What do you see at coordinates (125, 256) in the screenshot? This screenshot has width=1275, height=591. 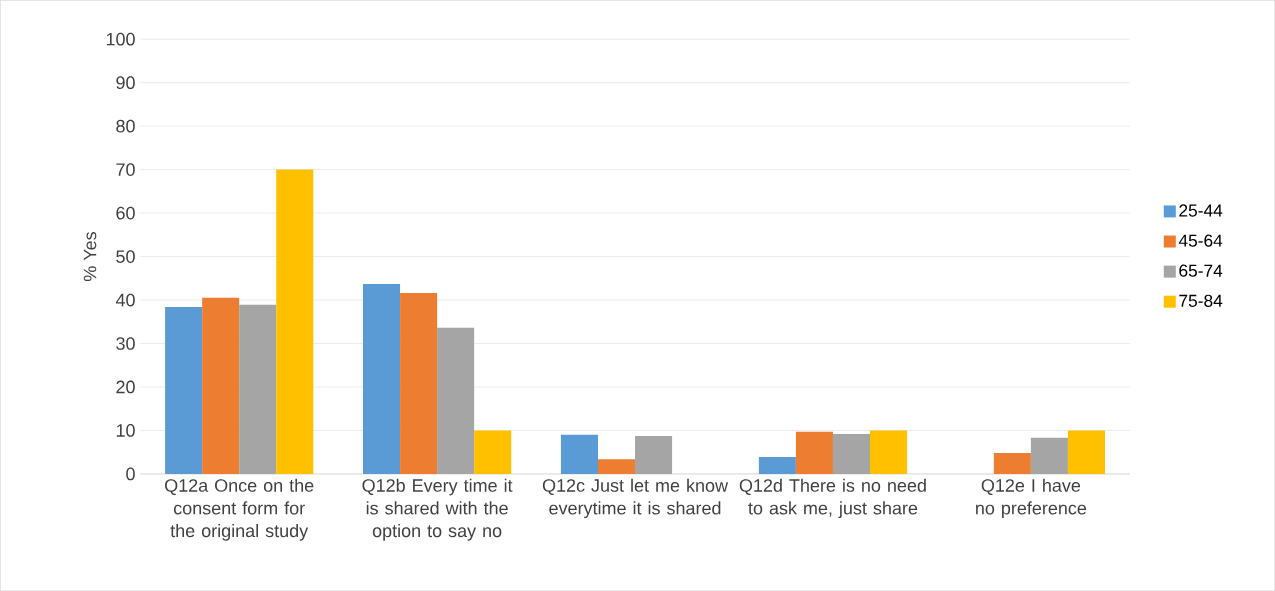 I see `y-tick-label: 50` at bounding box center [125, 256].